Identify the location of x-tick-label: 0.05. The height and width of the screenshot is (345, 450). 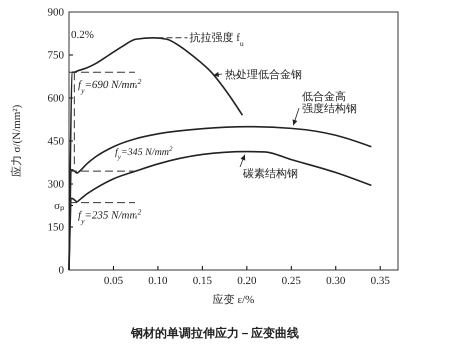
(114, 280).